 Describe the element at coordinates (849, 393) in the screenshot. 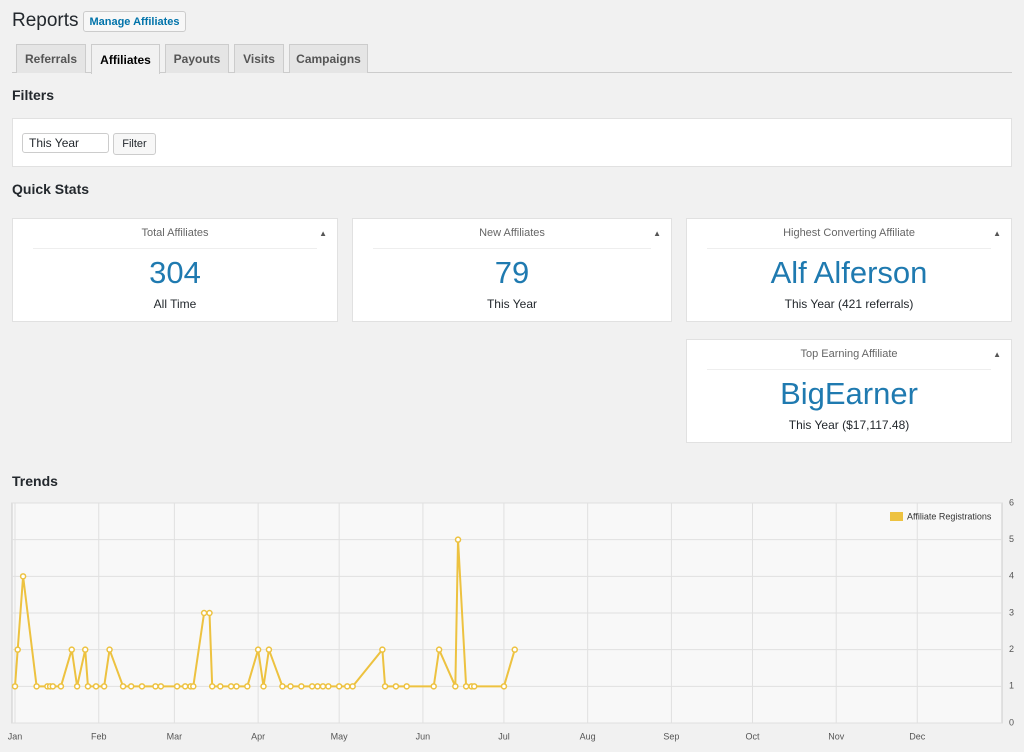

I see `card-value: BigEarner` at that location.